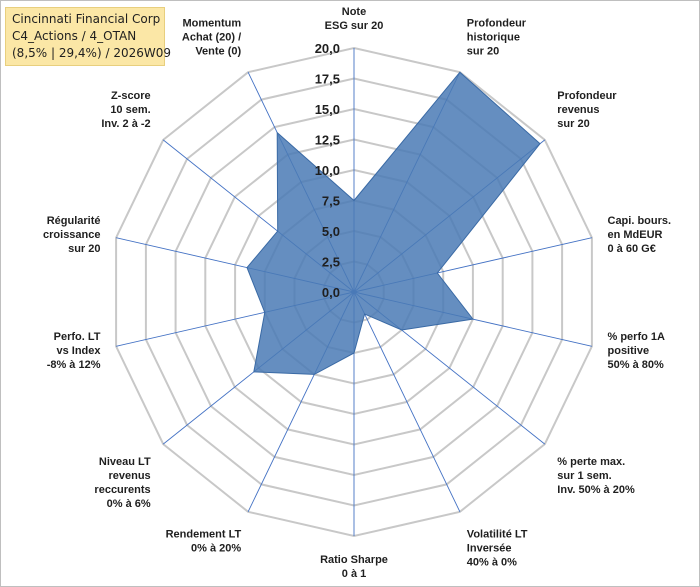 The width and height of the screenshot is (700, 587). What do you see at coordinates (74, 36) in the screenshot?
I see `title-category: C4_Actions / 4_OTAN` at bounding box center [74, 36].